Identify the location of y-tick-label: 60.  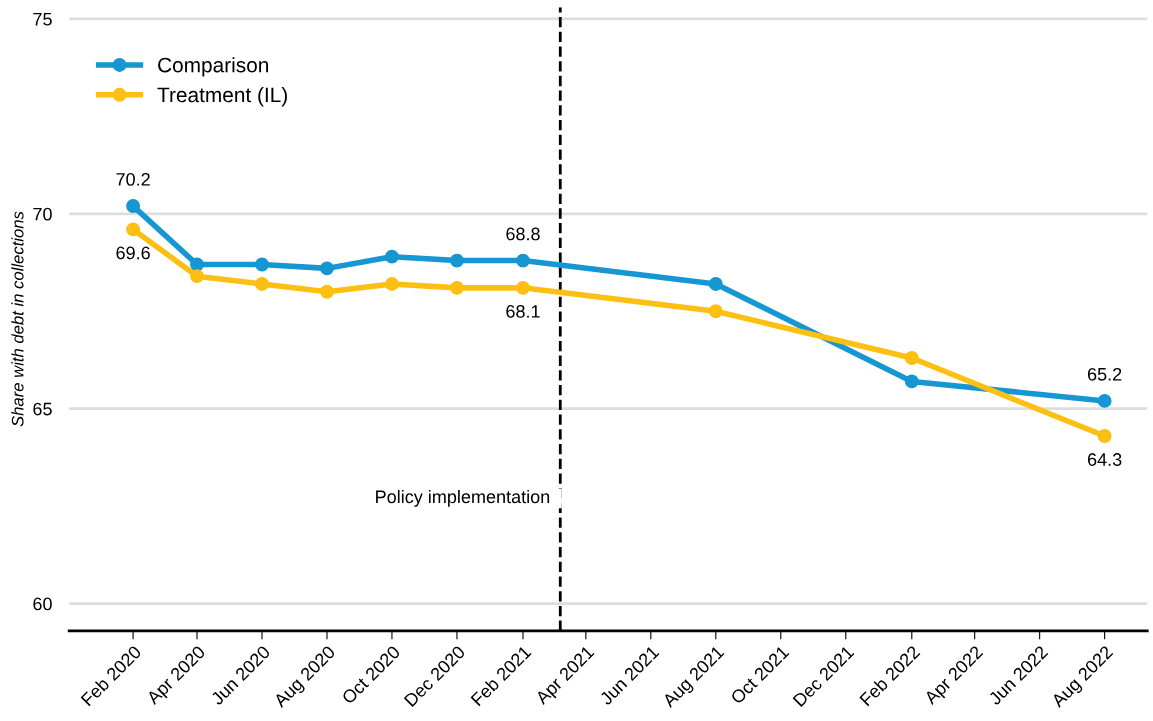
(42, 604).